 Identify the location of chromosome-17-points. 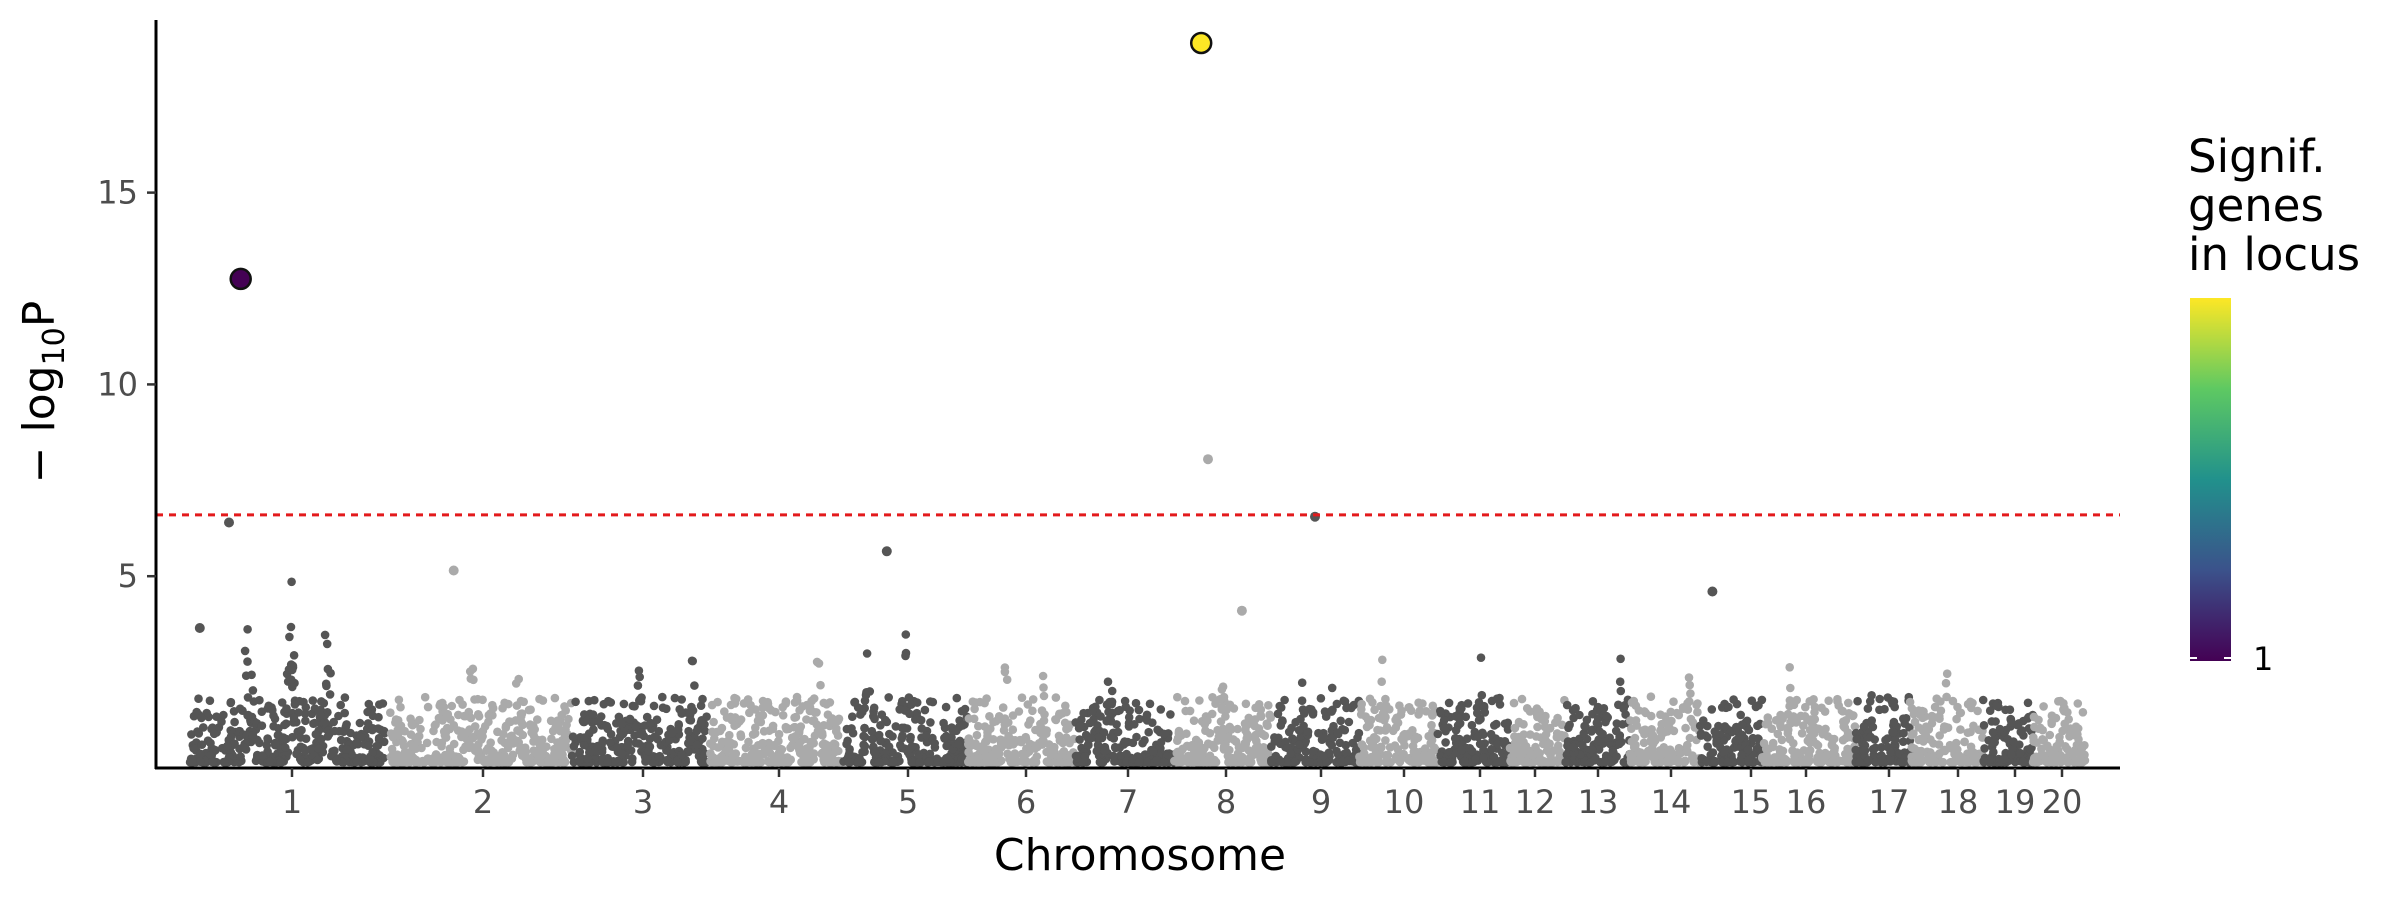
(1883, 729).